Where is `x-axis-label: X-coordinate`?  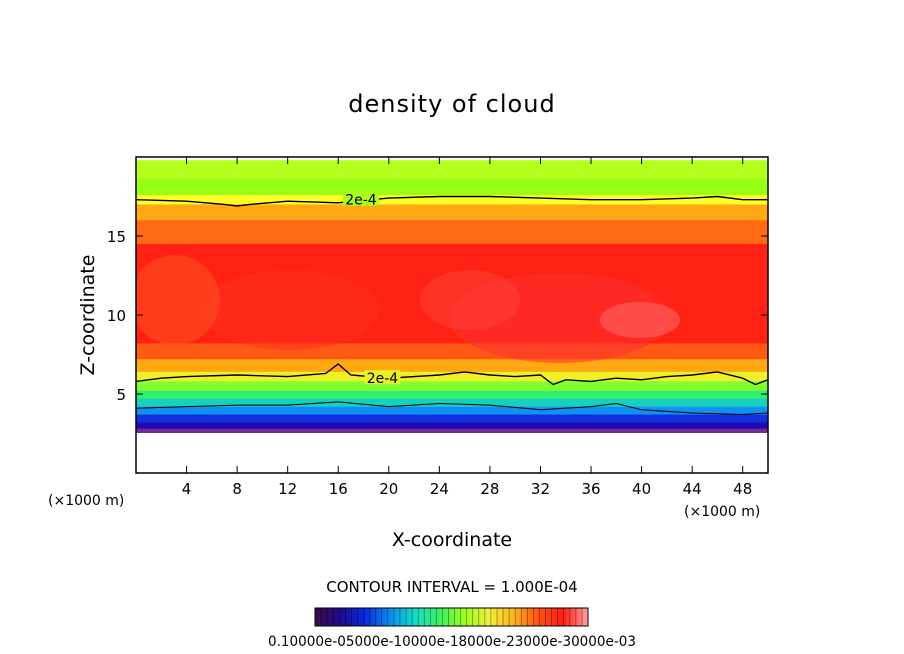 x-axis-label: X-coordinate is located at coordinates (452, 540).